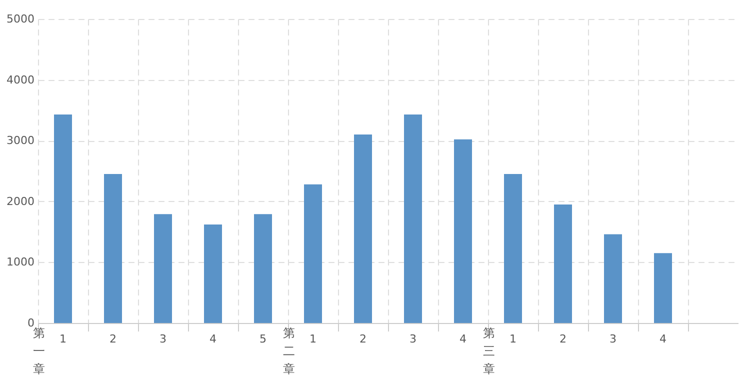  I want to click on text: 第三章, so click(489, 351).